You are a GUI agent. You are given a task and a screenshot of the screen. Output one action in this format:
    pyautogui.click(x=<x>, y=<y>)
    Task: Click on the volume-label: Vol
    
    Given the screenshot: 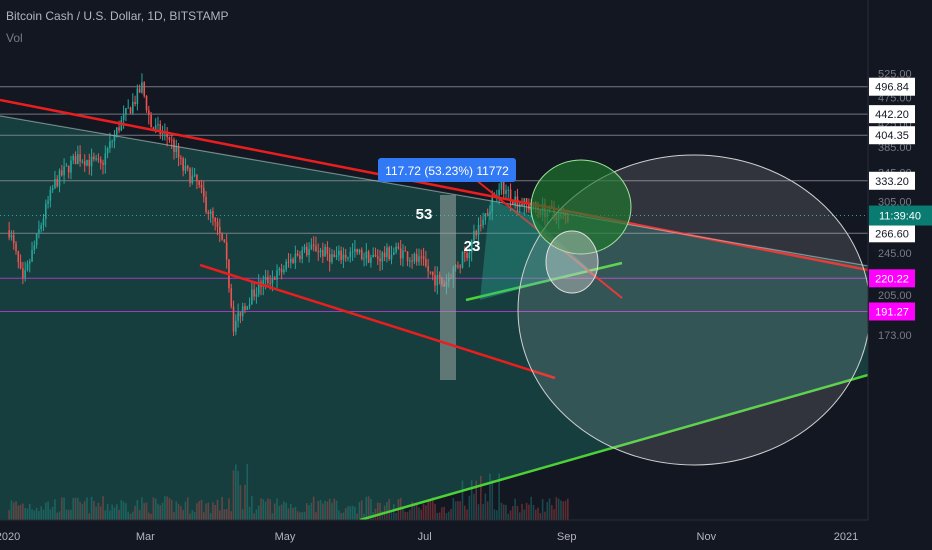 What is the action you would take?
    pyautogui.click(x=14, y=38)
    